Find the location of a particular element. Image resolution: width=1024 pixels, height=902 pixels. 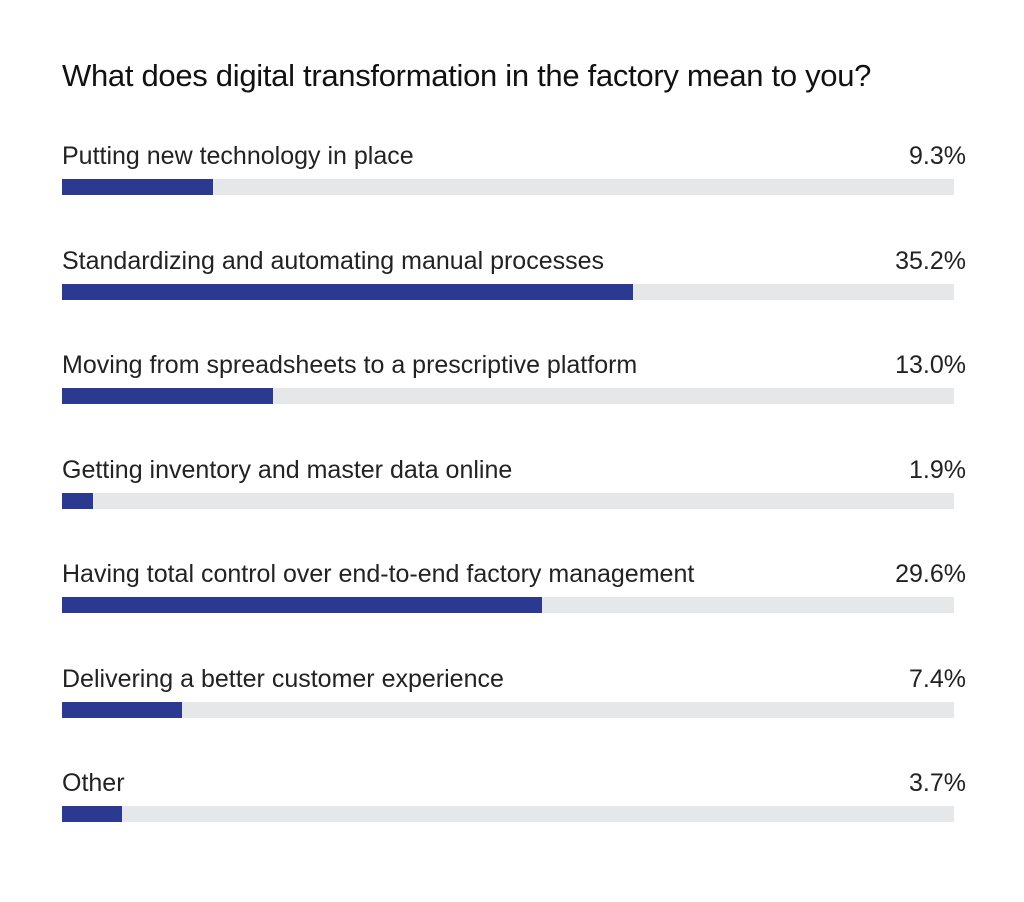

category-label: Delivering a better customer experience is located at coordinates (283, 678).